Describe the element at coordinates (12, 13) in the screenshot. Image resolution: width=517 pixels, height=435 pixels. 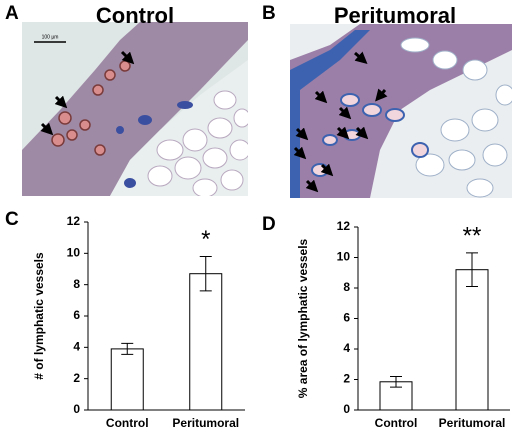
I see `panel-label: A` at that location.